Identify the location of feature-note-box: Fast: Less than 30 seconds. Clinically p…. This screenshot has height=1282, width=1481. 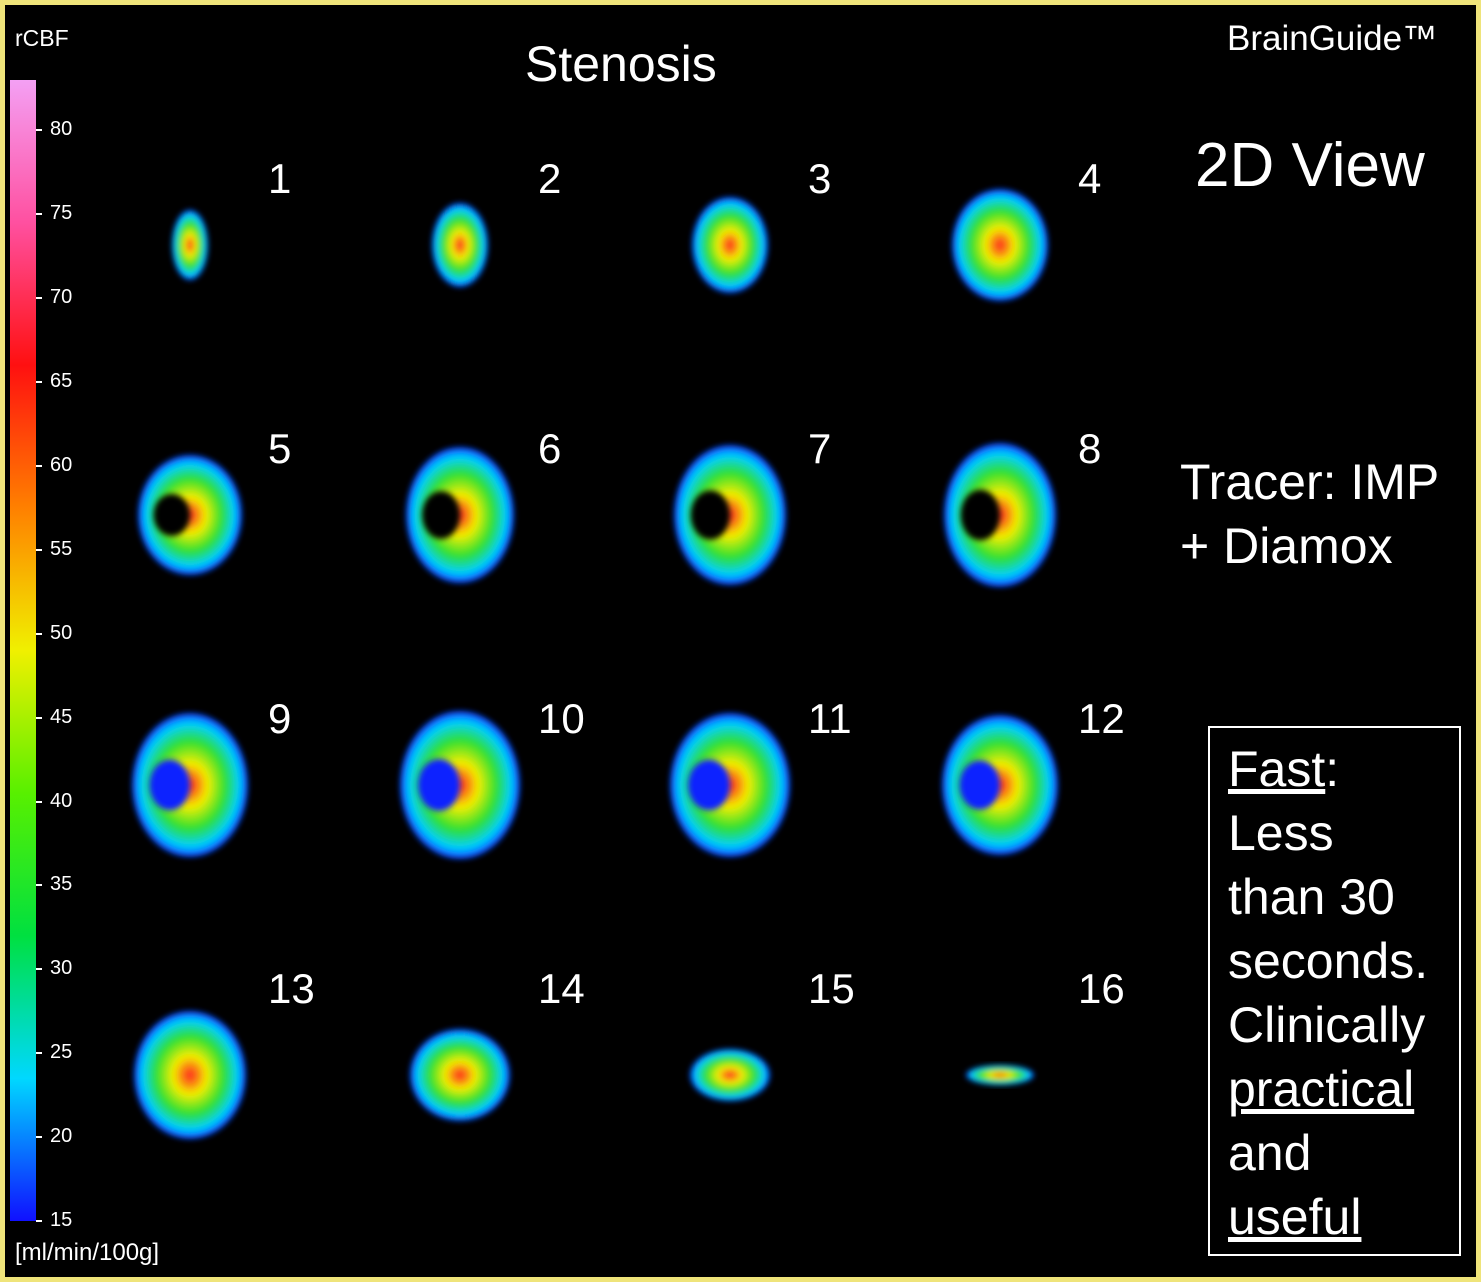
(1334, 991).